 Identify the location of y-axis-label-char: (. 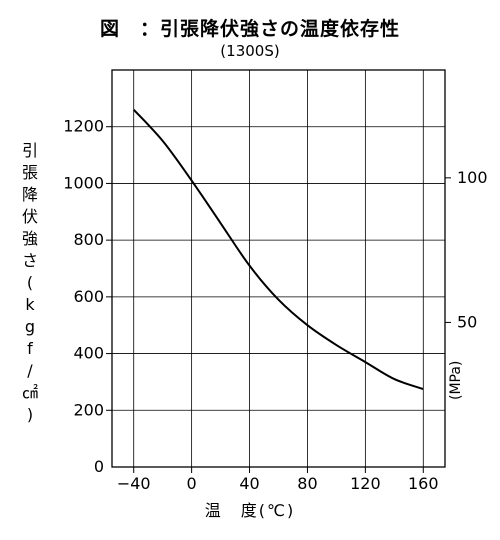
(30, 282).